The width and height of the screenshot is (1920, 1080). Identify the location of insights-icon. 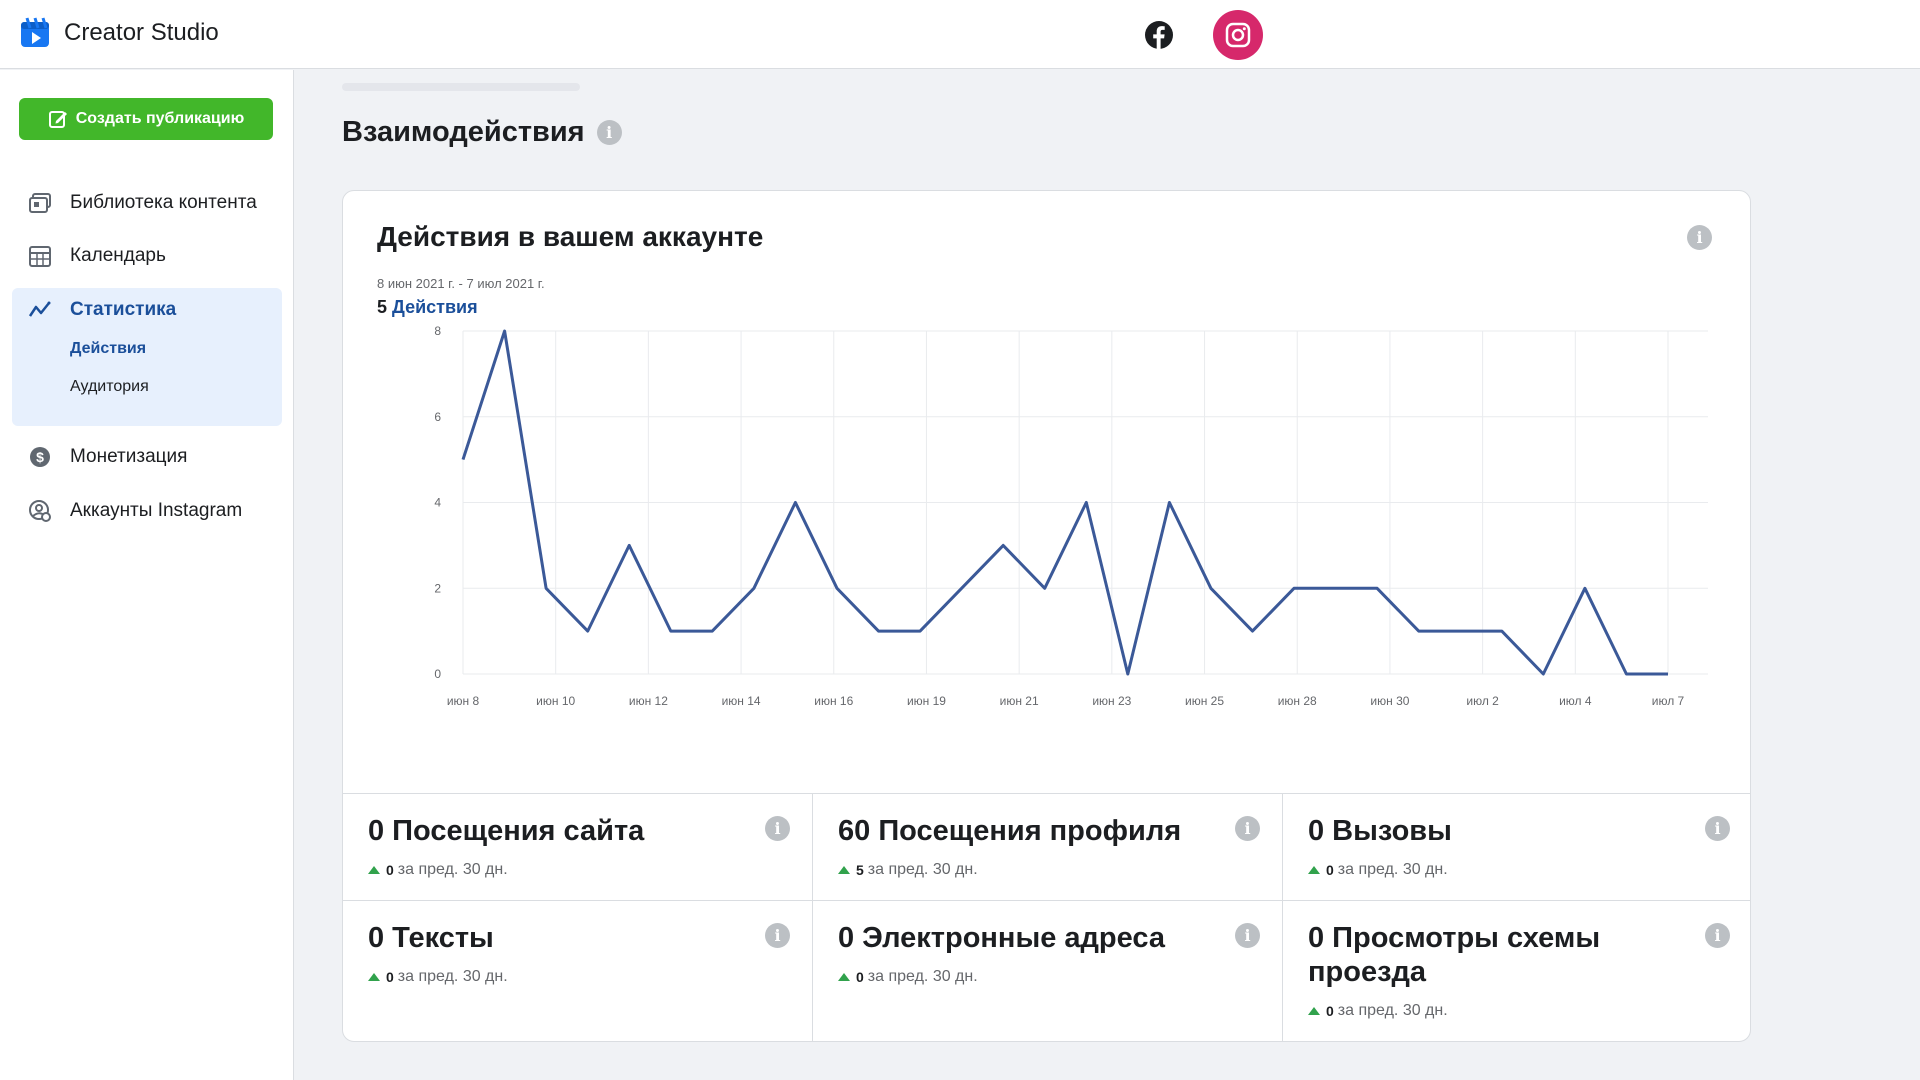
(40, 310).